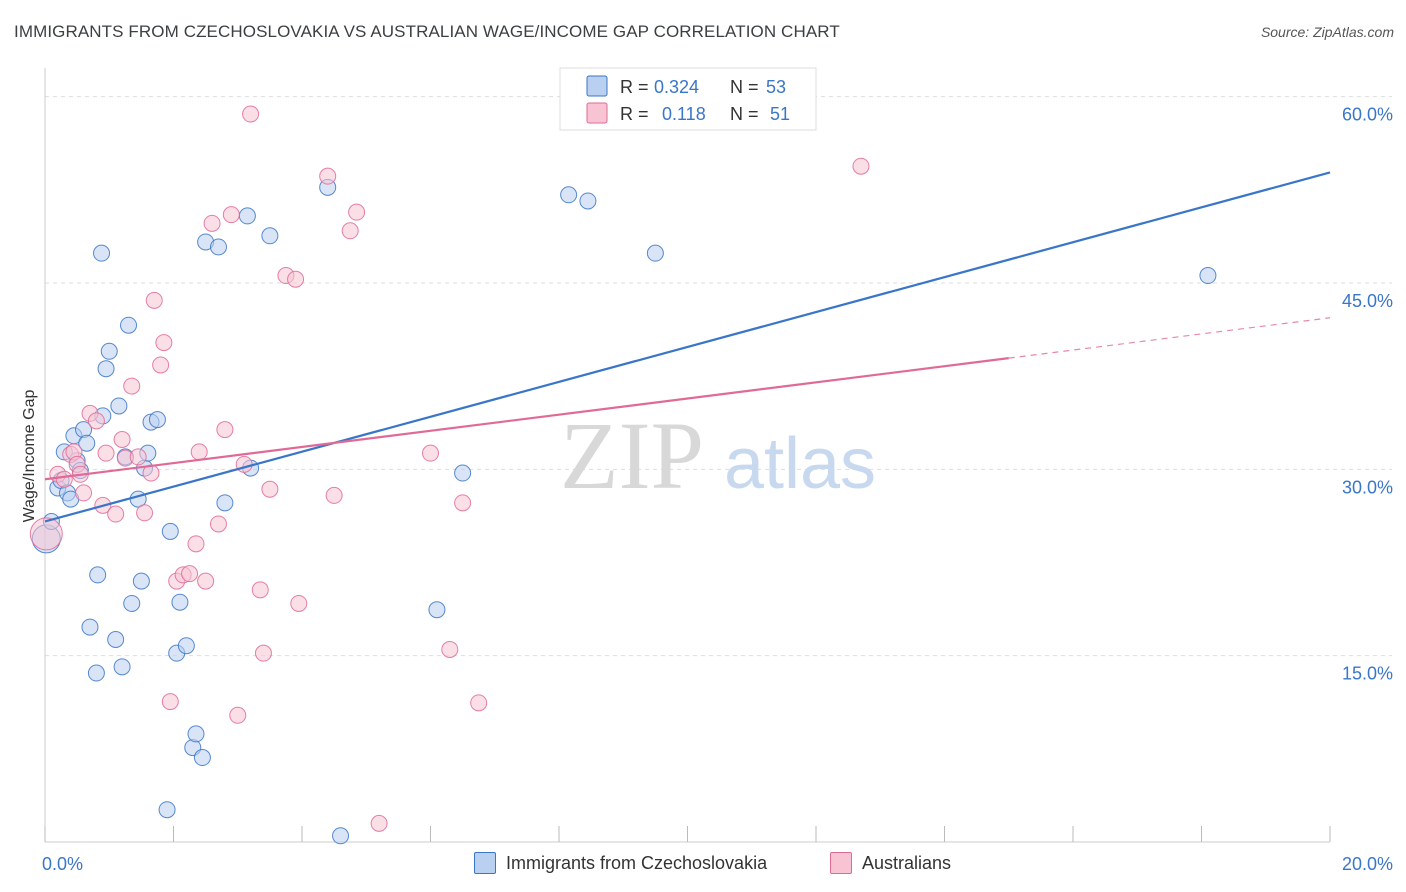 Image resolution: width=1406 pixels, height=892 pixels. What do you see at coordinates (688, 99) in the screenshot?
I see `stats-legend: R = 0.324 N = 53 R = 0.118 N = 51` at bounding box center [688, 99].